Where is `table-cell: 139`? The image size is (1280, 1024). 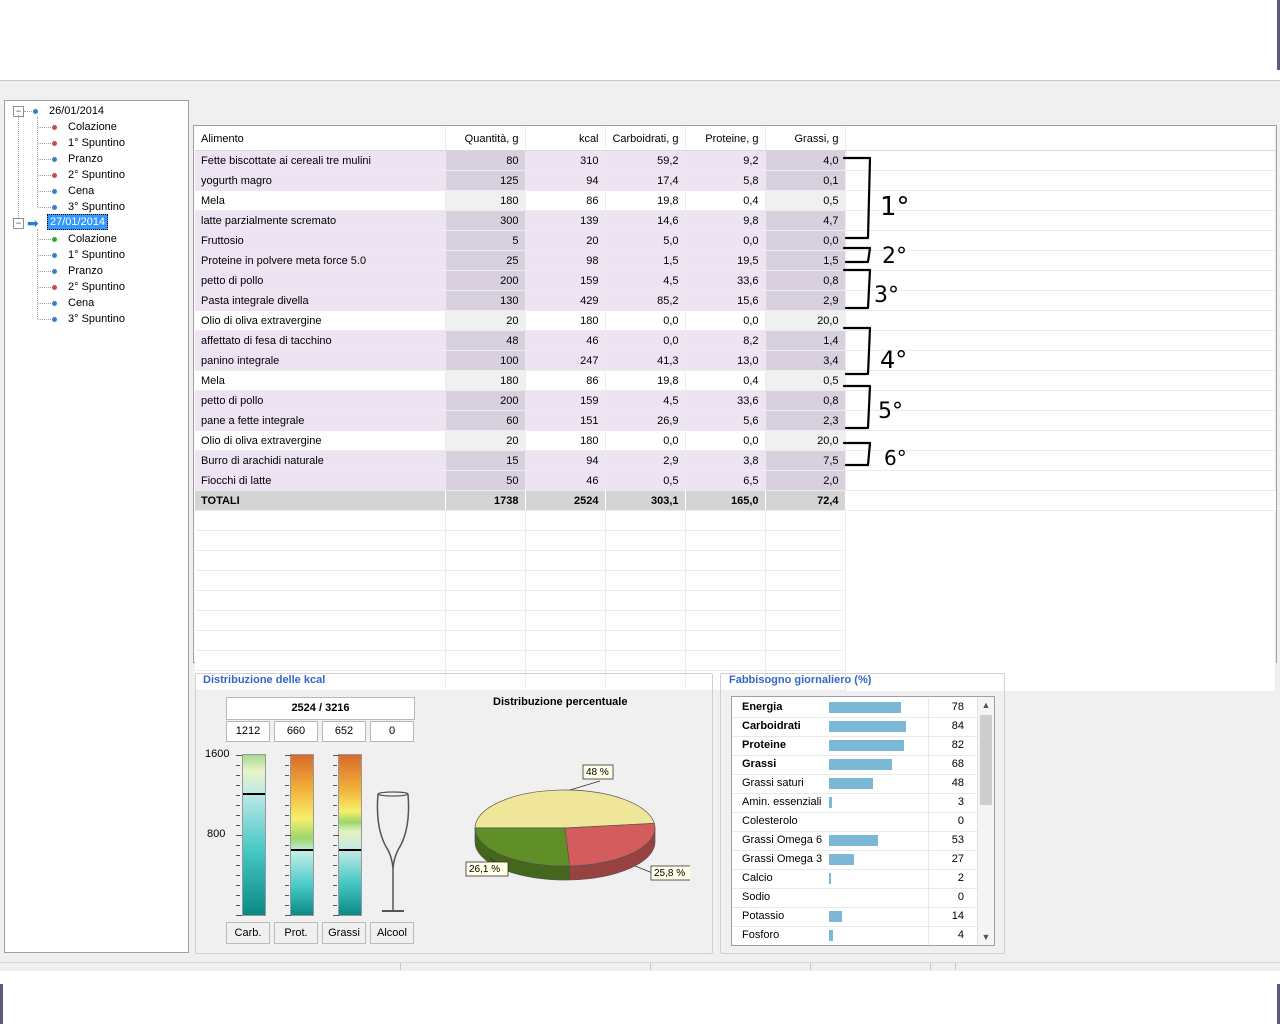 table-cell: 139 is located at coordinates (565, 220).